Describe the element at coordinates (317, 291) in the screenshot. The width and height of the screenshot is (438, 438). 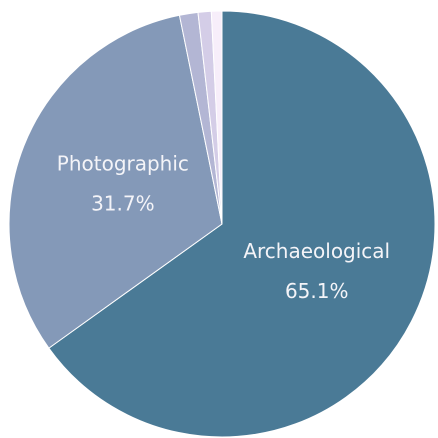
I see `slice-value-label: 65.1%` at that location.